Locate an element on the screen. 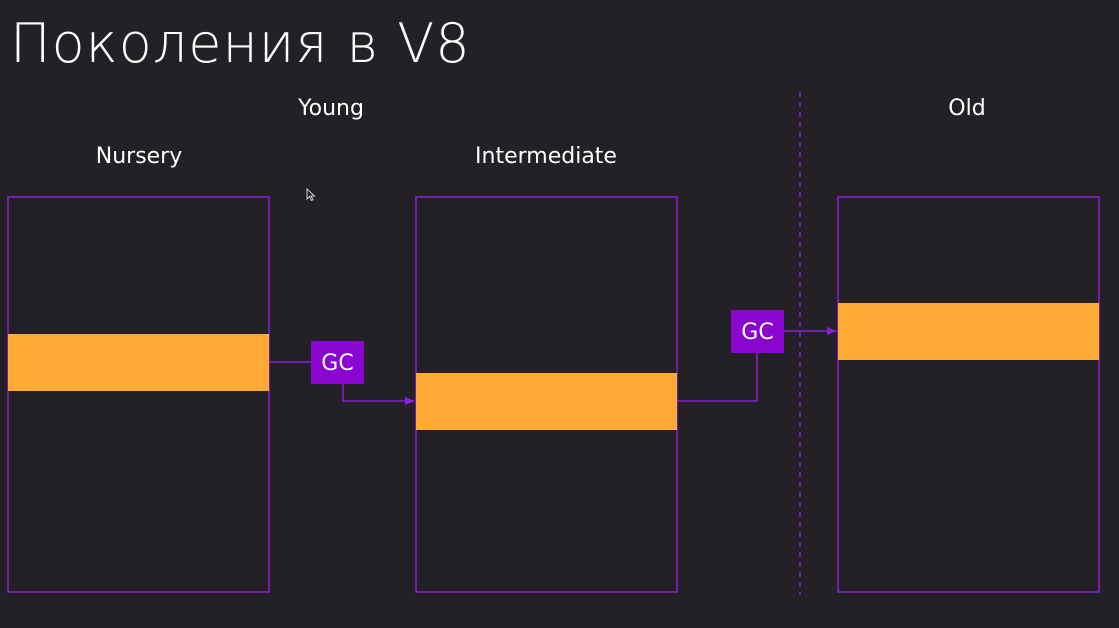 This screenshot has width=1119, height=628. page-title: Поколения в V8 is located at coordinates (240, 43).